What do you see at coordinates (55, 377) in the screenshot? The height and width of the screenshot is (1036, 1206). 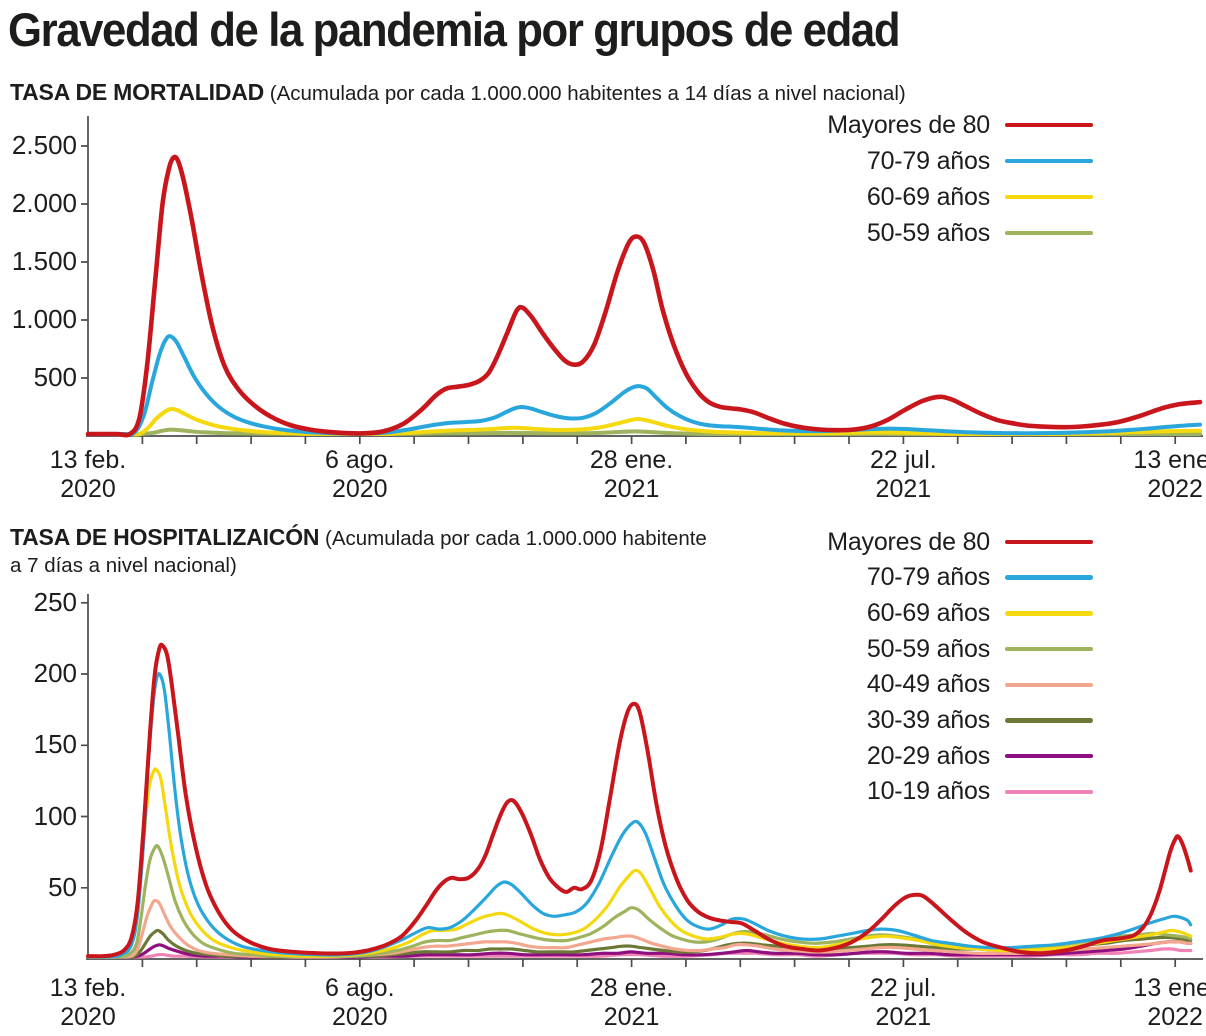 I see `y-axis-label: 500` at bounding box center [55, 377].